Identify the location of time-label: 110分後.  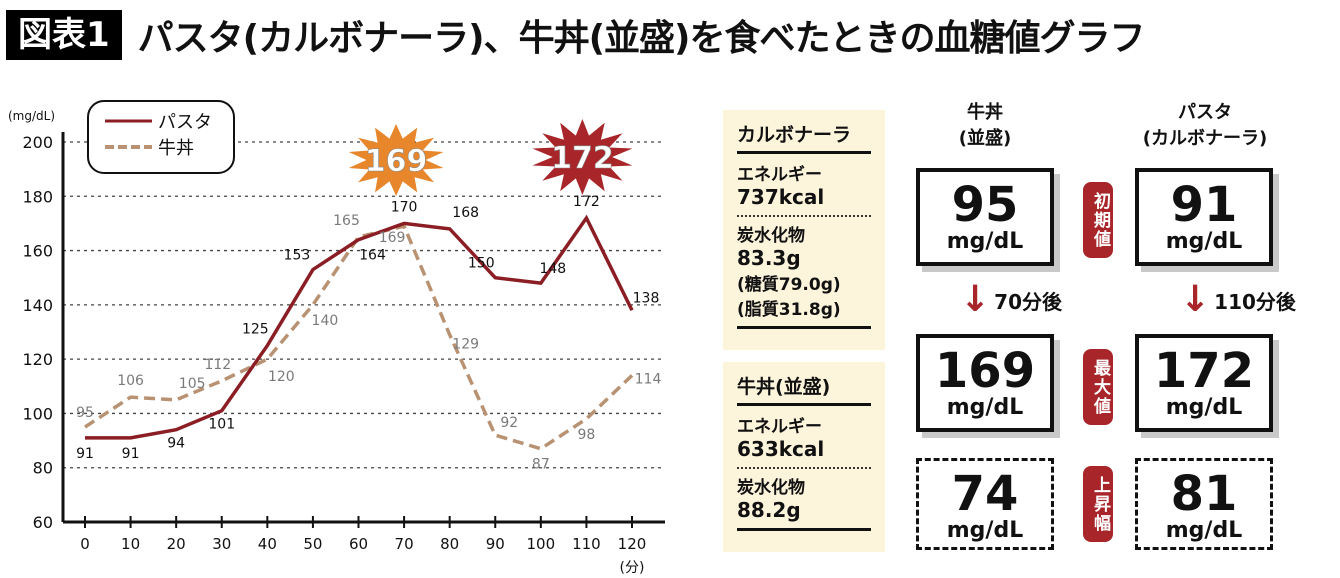
(1255, 301).